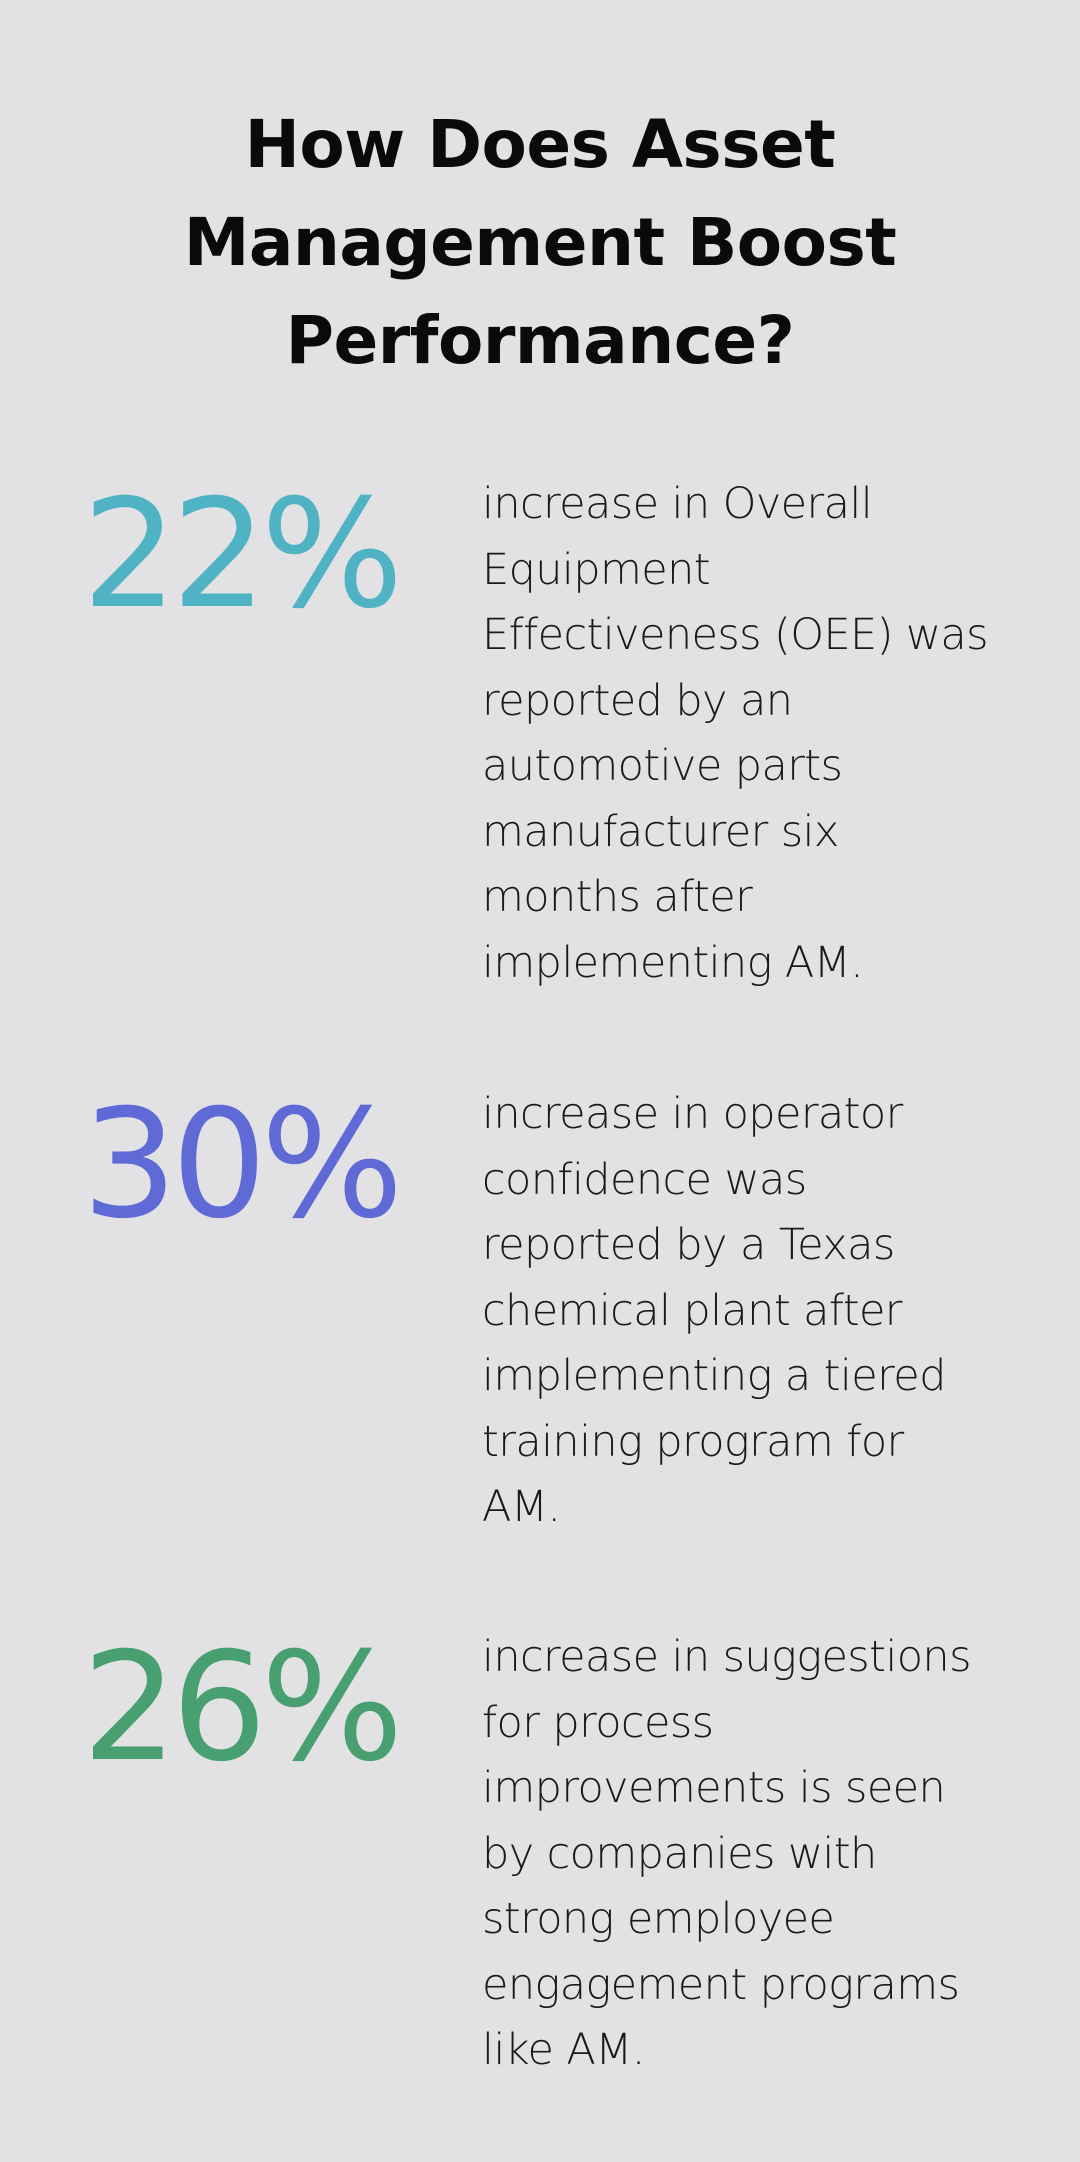 The width and height of the screenshot is (1080, 2162). What do you see at coordinates (563, 2050) in the screenshot?
I see `stat-description-line: like AM.` at bounding box center [563, 2050].